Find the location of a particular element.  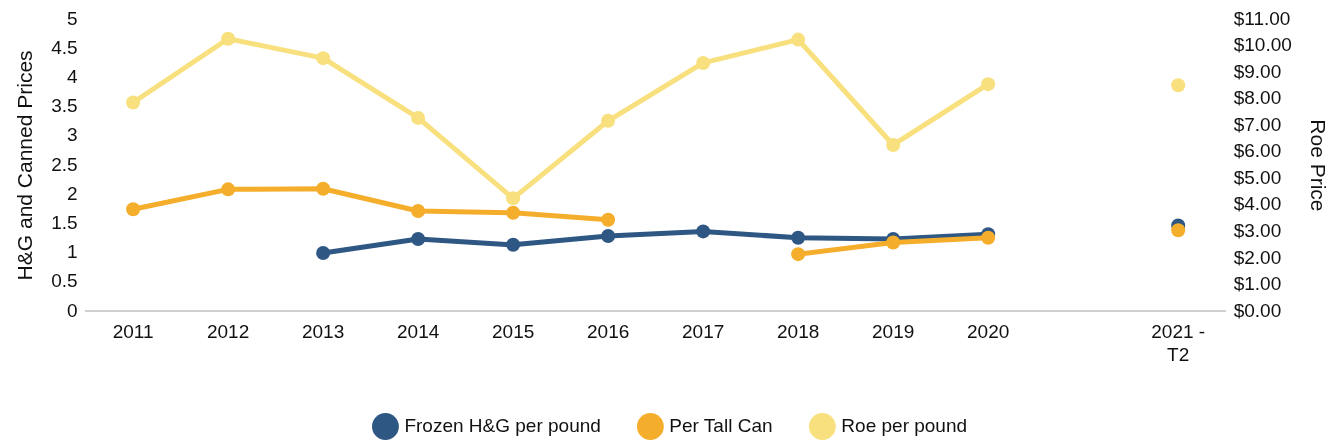

y2-tick-label: $10.00 is located at coordinates (1262, 45).